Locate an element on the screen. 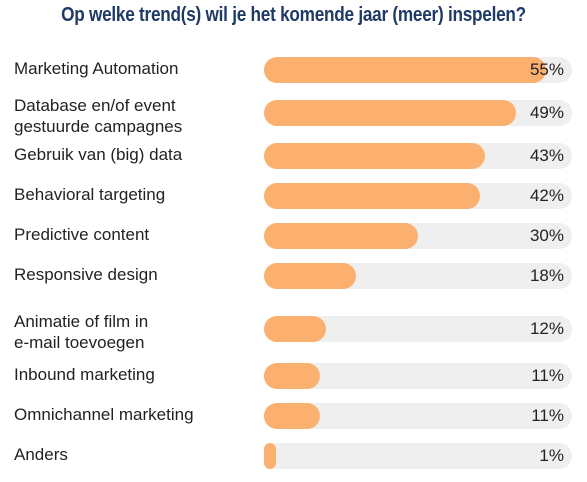 The image size is (587, 482). bar-row: Predictive content 30% is located at coordinates (293, 241).